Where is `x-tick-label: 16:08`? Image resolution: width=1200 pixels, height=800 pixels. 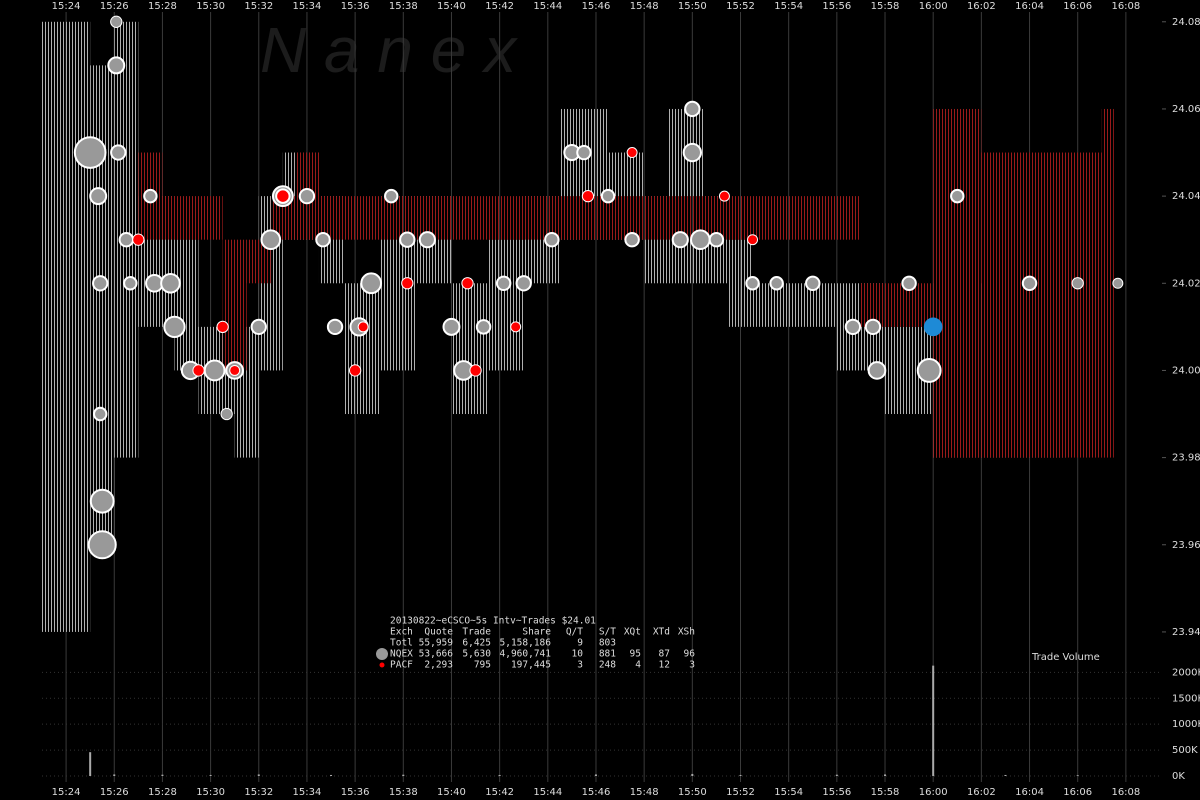
x-tick-label: 16:08 is located at coordinates (1125, 6).